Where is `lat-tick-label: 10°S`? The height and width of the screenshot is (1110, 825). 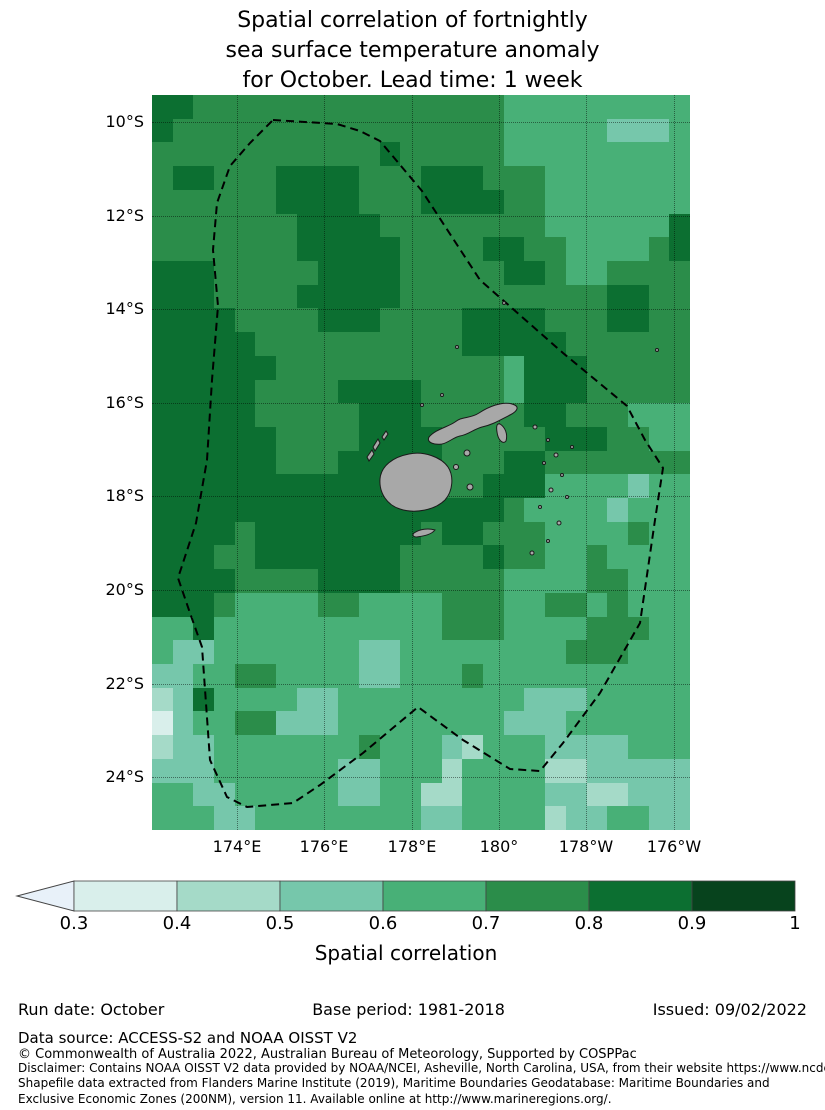 lat-tick-label: 10°S is located at coordinates (124, 121).